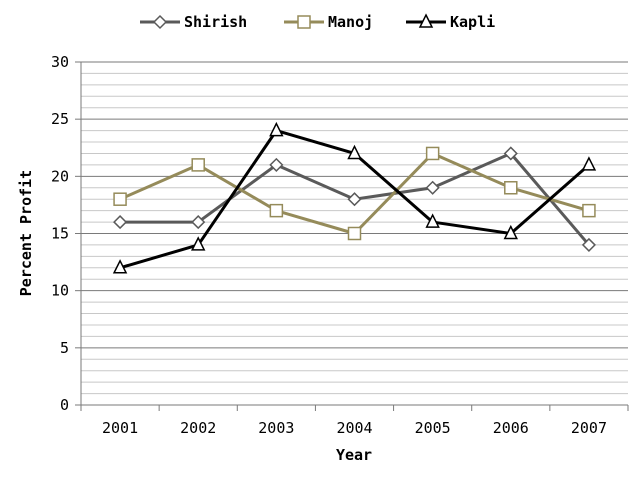  I want to click on y-tick-label: 20, so click(60, 176).